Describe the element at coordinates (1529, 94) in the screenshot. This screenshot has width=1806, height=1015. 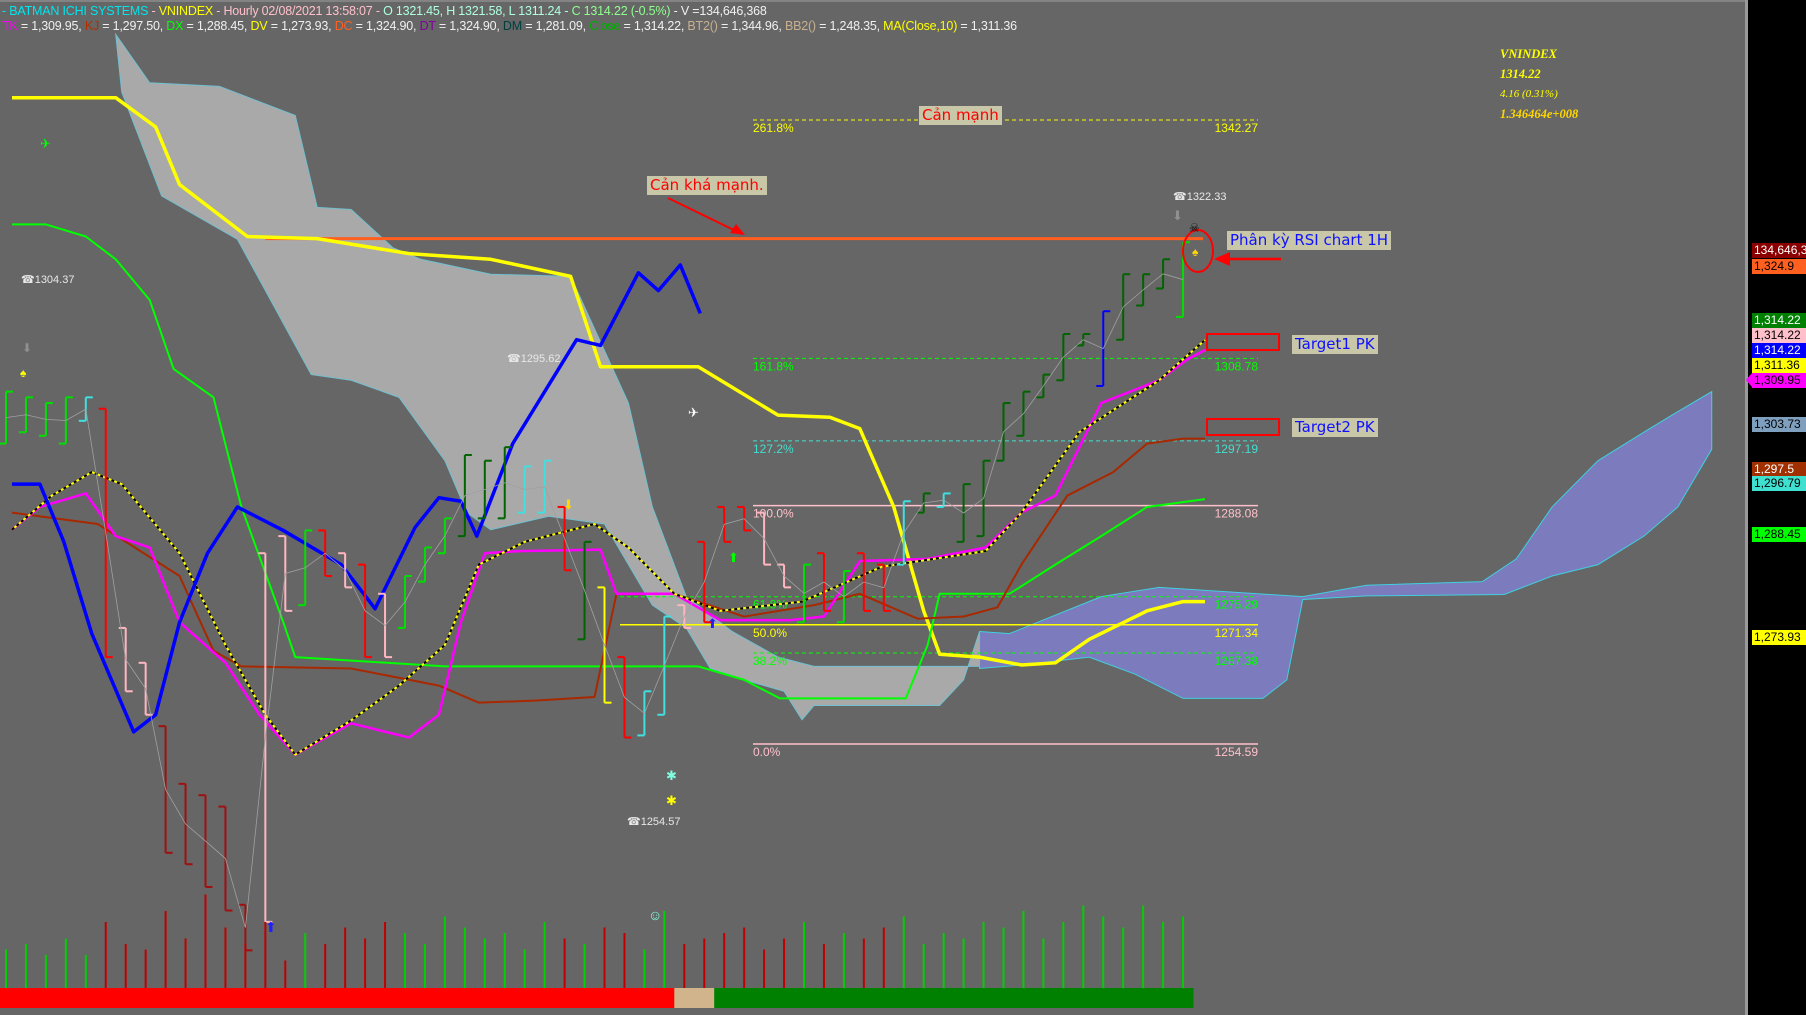
I see `info-change: 4.16 (0.31%)` at that location.